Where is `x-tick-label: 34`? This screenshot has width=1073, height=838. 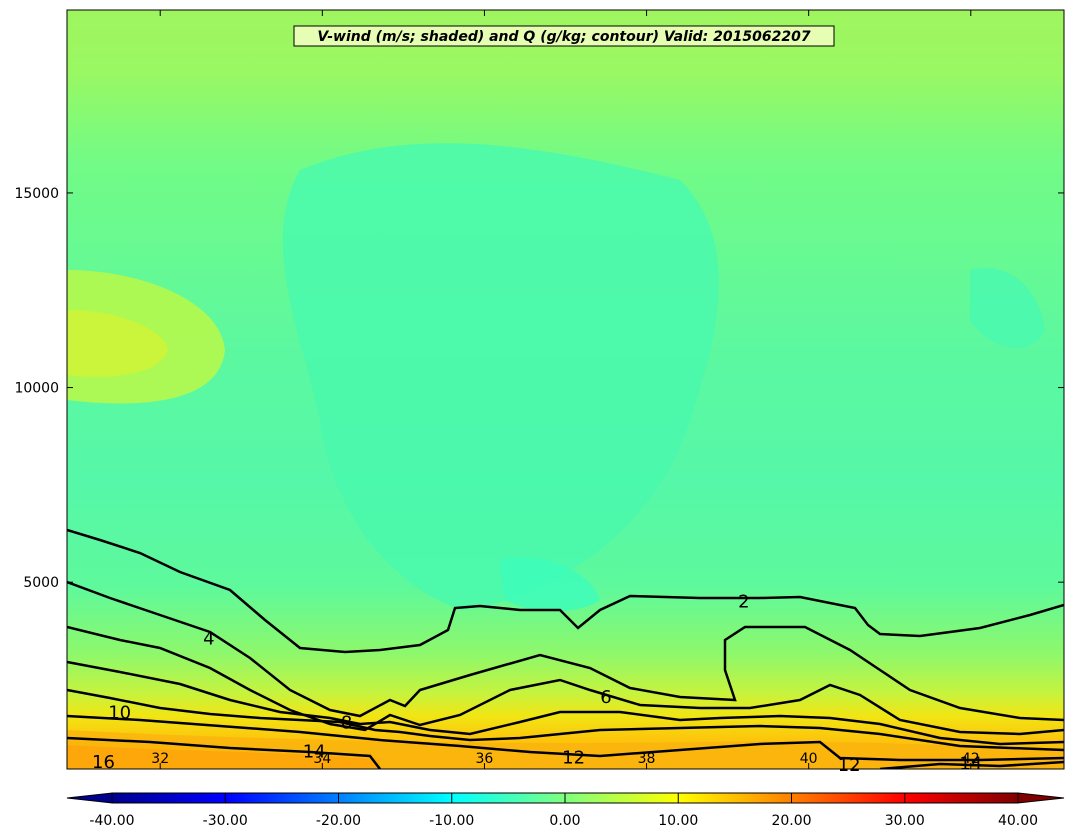 x-tick-label: 34 is located at coordinates (322, 759).